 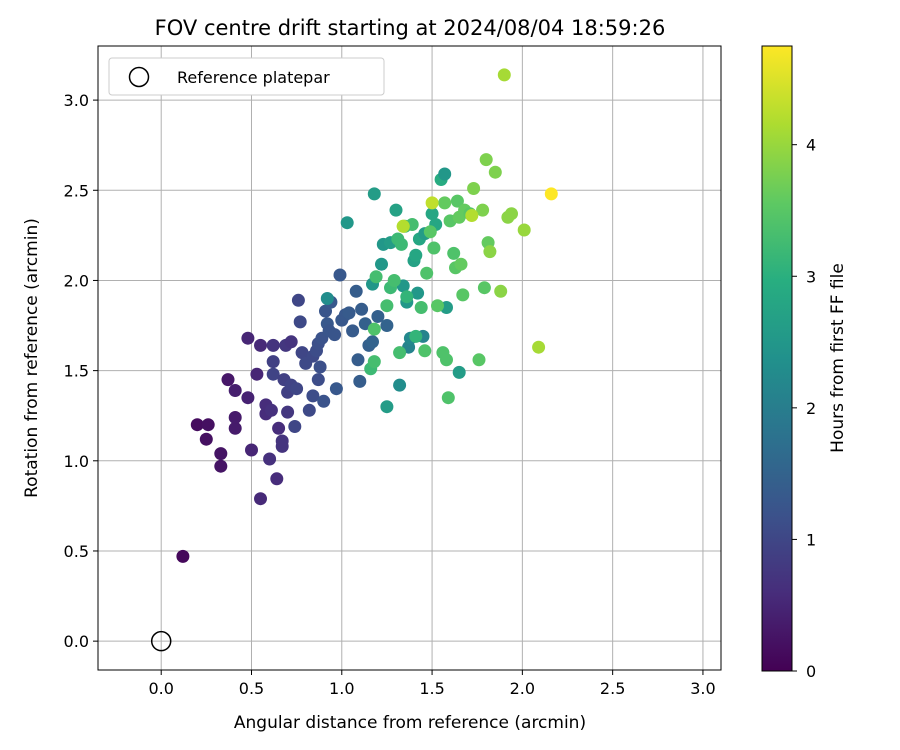 I want to click on legend-box, so click(x=246, y=76).